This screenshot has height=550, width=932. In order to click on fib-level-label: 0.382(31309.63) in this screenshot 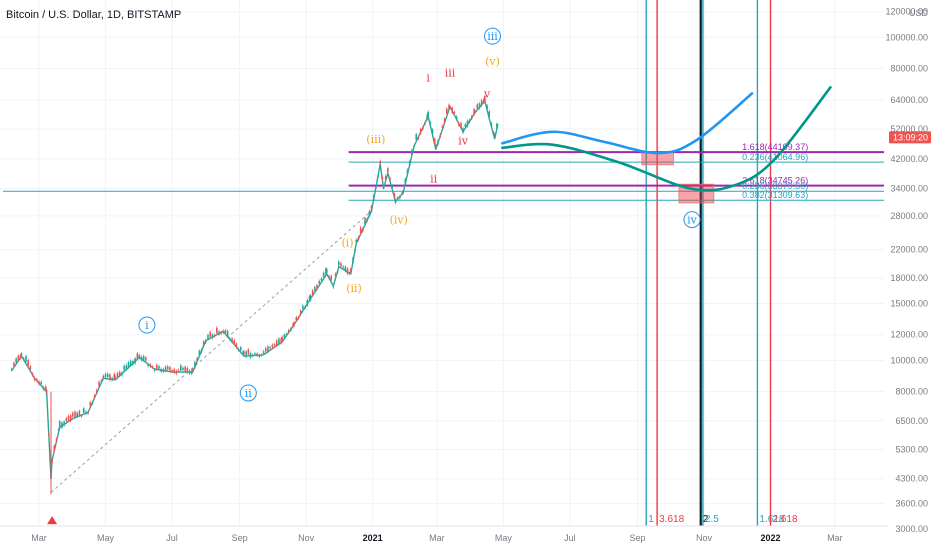, I will do `click(775, 195)`.